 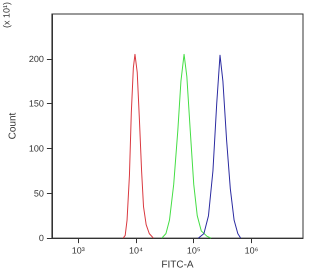 I want to click on x-axis-title: FITC-A, so click(x=177, y=265).